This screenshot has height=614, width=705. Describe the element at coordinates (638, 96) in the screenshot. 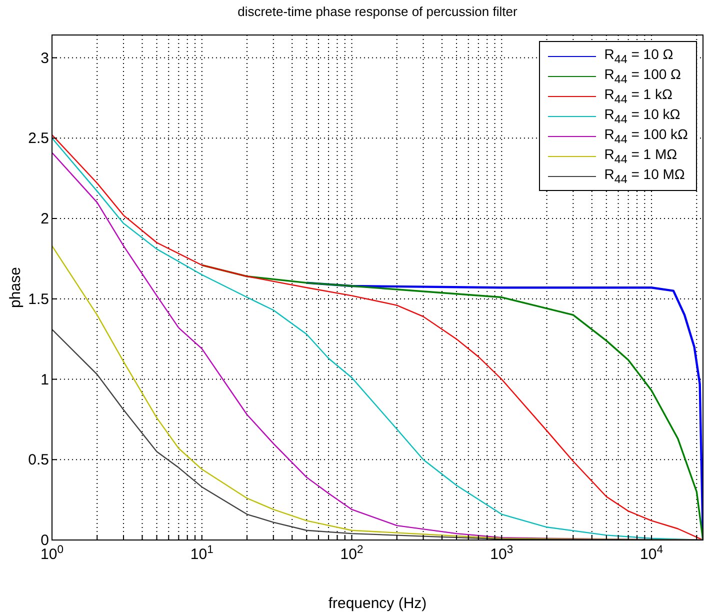

I see `legend-label: R$_{44}$ = 1 kΩ` at that location.